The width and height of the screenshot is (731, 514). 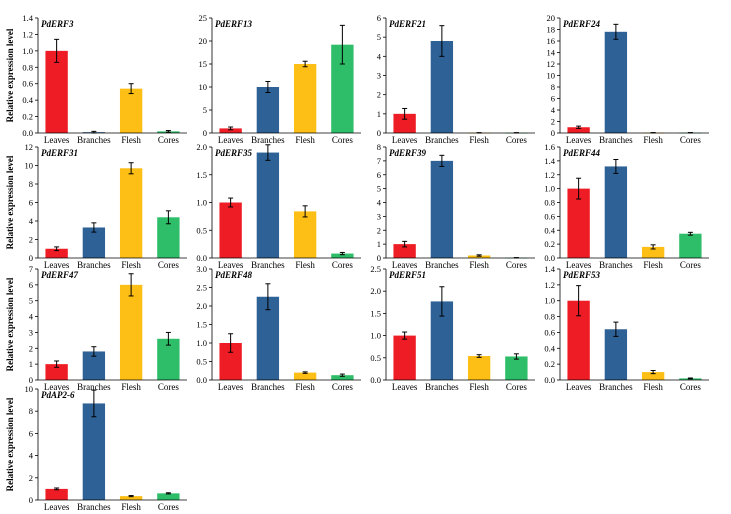 What do you see at coordinates (582, 275) in the screenshot?
I see `panel-title: PdERF53` at bounding box center [582, 275].